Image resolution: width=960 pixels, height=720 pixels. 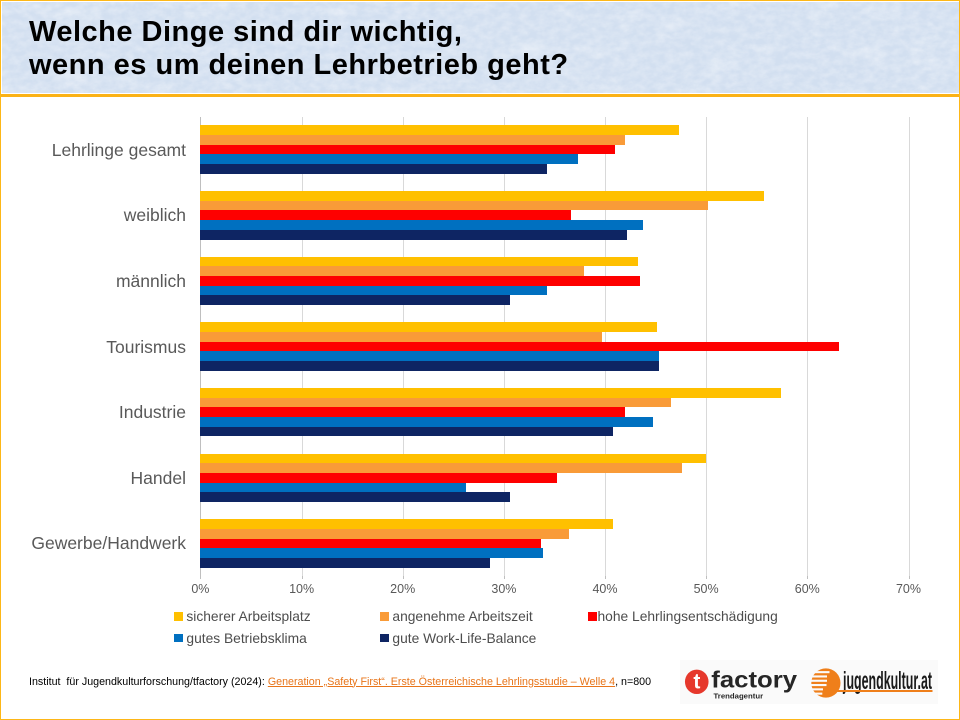 I want to click on svg-text: factory, so click(x=754, y=679).